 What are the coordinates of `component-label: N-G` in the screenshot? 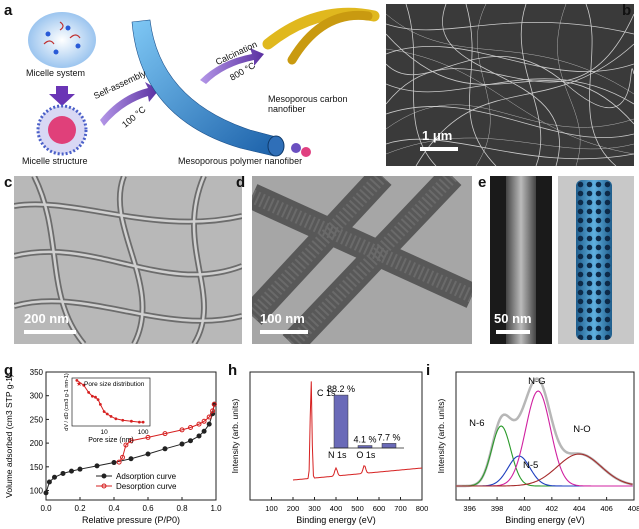 It's located at (536, 381).